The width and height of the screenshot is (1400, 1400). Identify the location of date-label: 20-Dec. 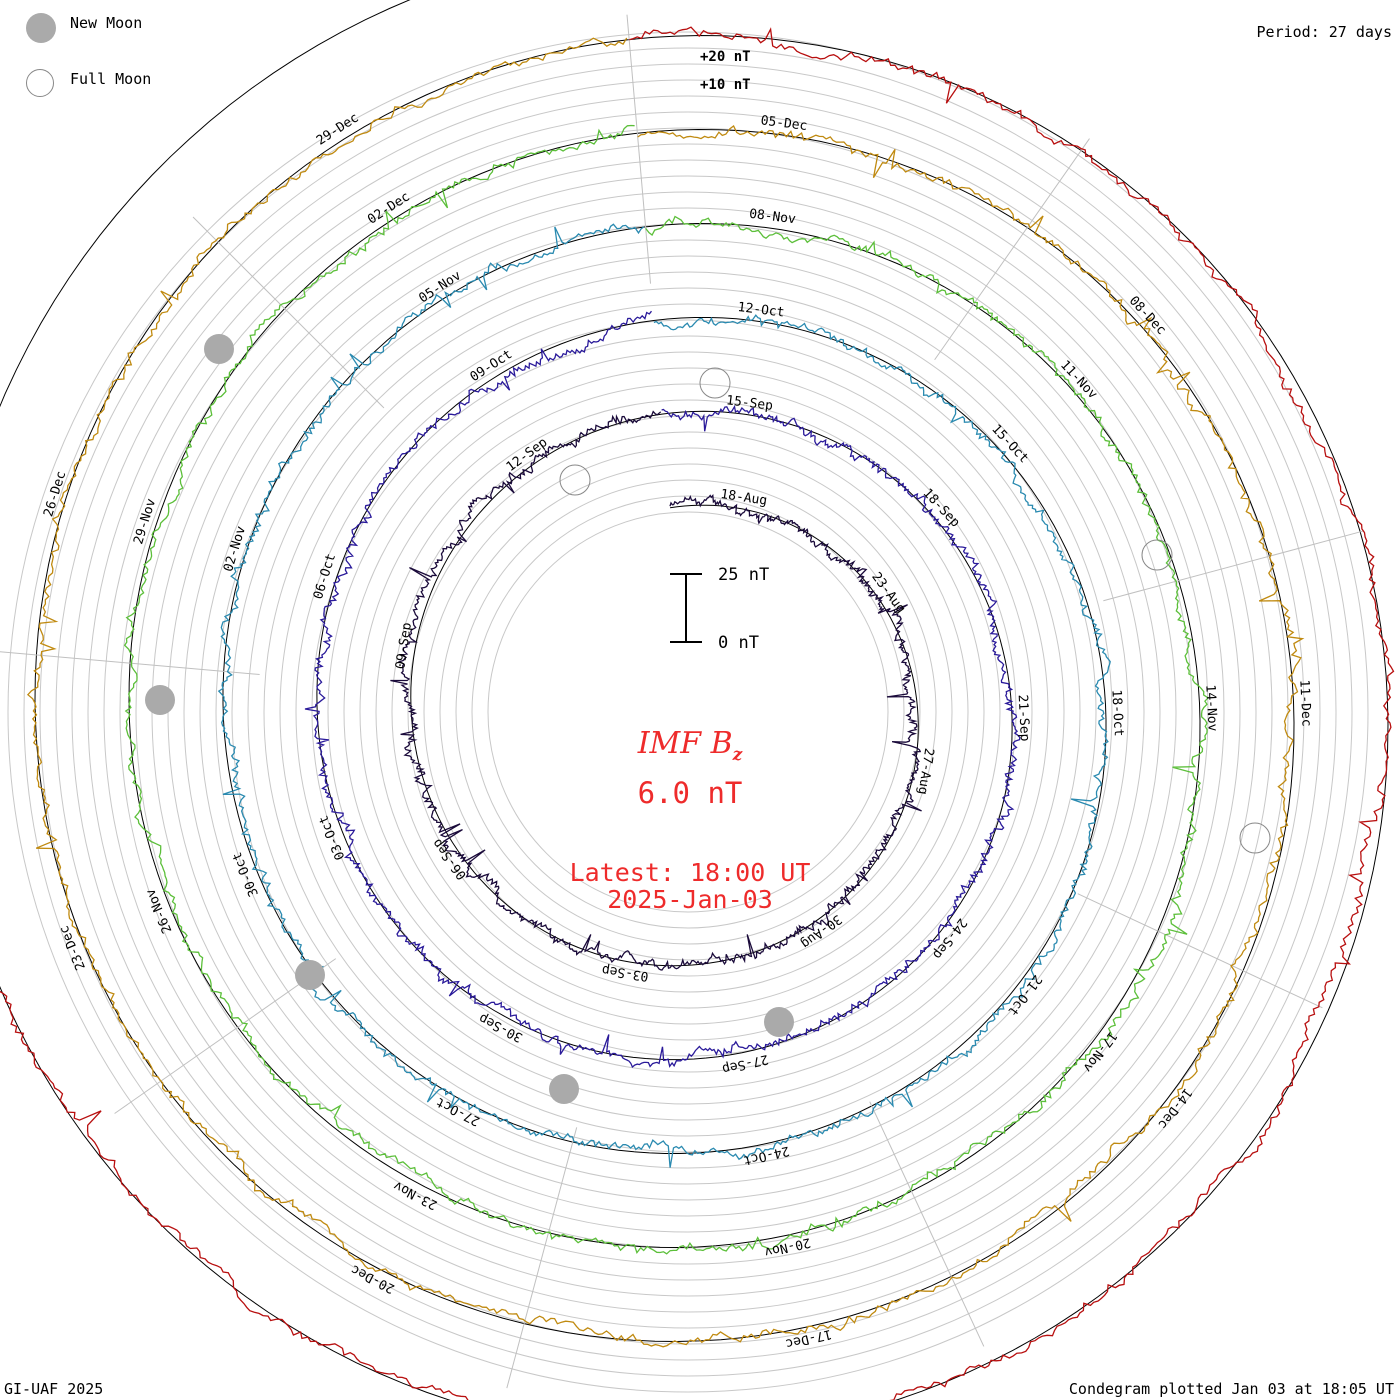
(373, 1278).